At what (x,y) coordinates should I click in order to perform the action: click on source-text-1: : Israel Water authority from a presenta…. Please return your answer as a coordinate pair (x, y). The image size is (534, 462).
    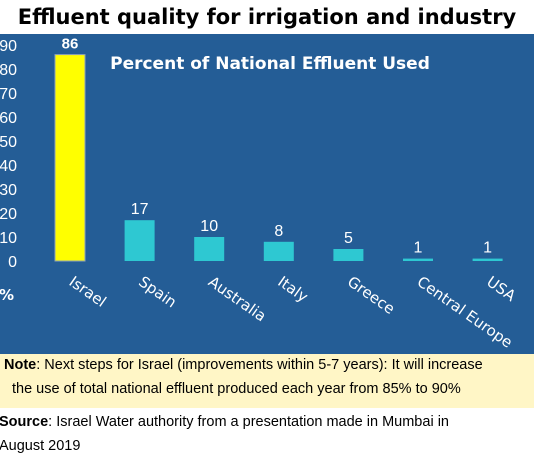
    Looking at the image, I should click on (248, 422).